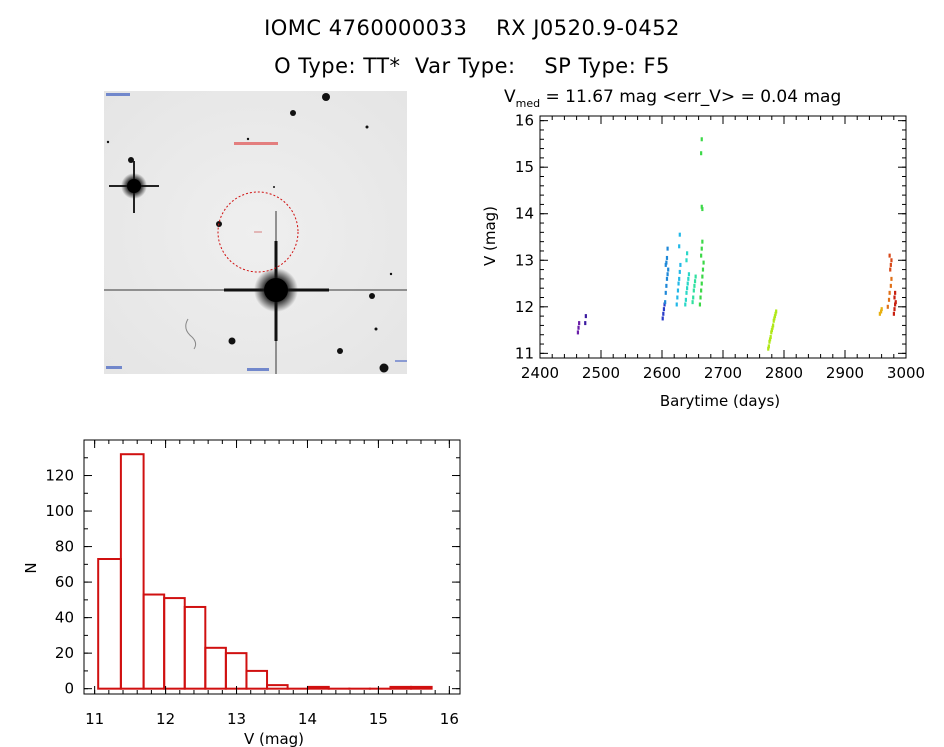 This screenshot has width=944, height=747. What do you see at coordinates (510, 97) in the screenshot?
I see `lc-title-v: V` at bounding box center [510, 97].